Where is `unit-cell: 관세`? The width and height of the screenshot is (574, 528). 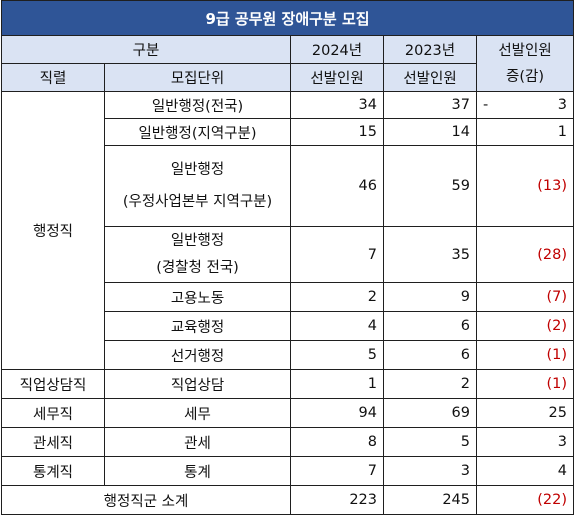 unit-cell: 관세 is located at coordinates (197, 442).